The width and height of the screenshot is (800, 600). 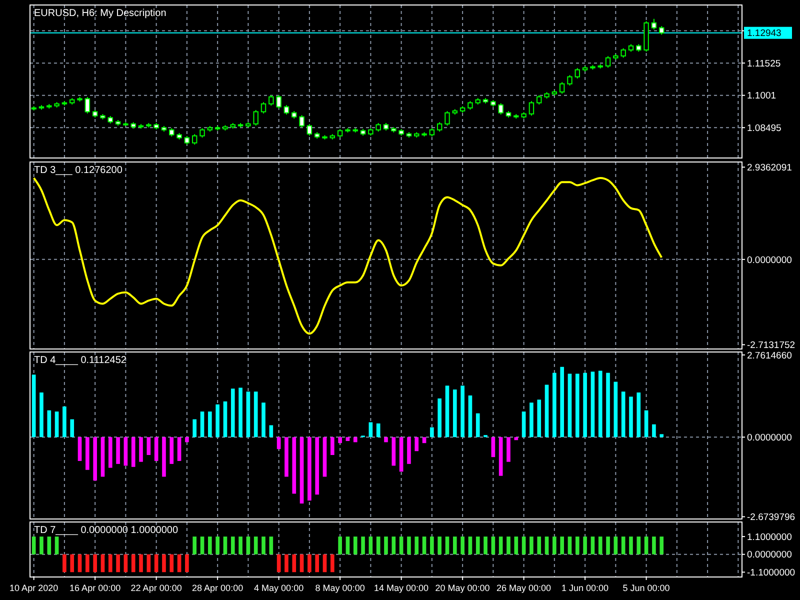 What do you see at coordinates (585, 588) in the screenshot?
I see `x-tick-label: 1 Jun 00:00` at bounding box center [585, 588].